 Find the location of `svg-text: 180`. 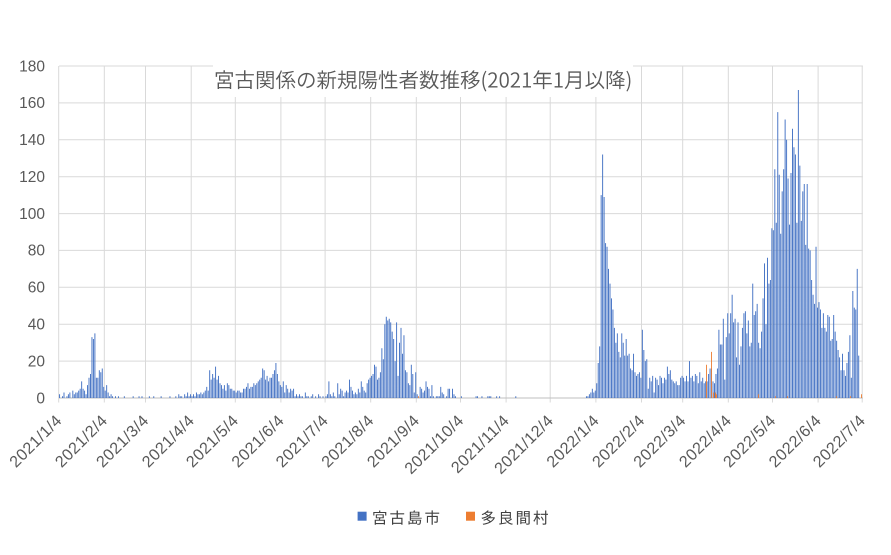

svg-text: 180 is located at coordinates (32, 66).